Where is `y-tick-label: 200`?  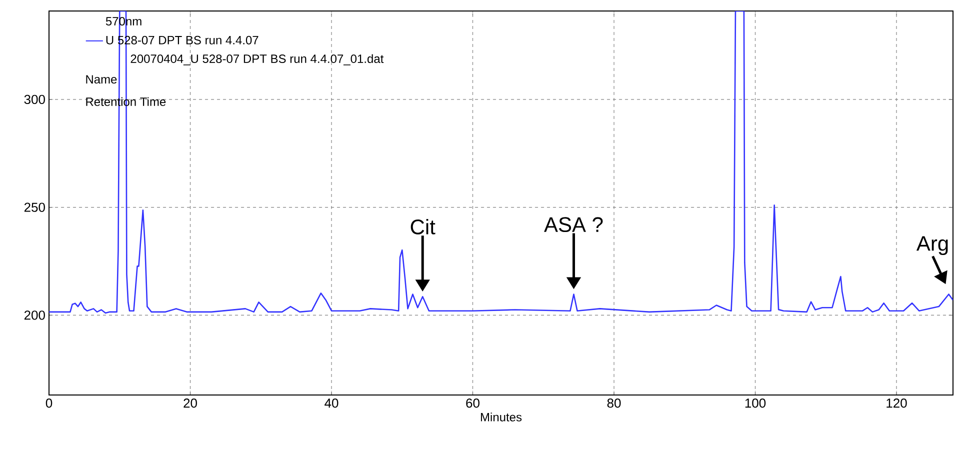 y-tick-label: 200 is located at coordinates (34, 315).